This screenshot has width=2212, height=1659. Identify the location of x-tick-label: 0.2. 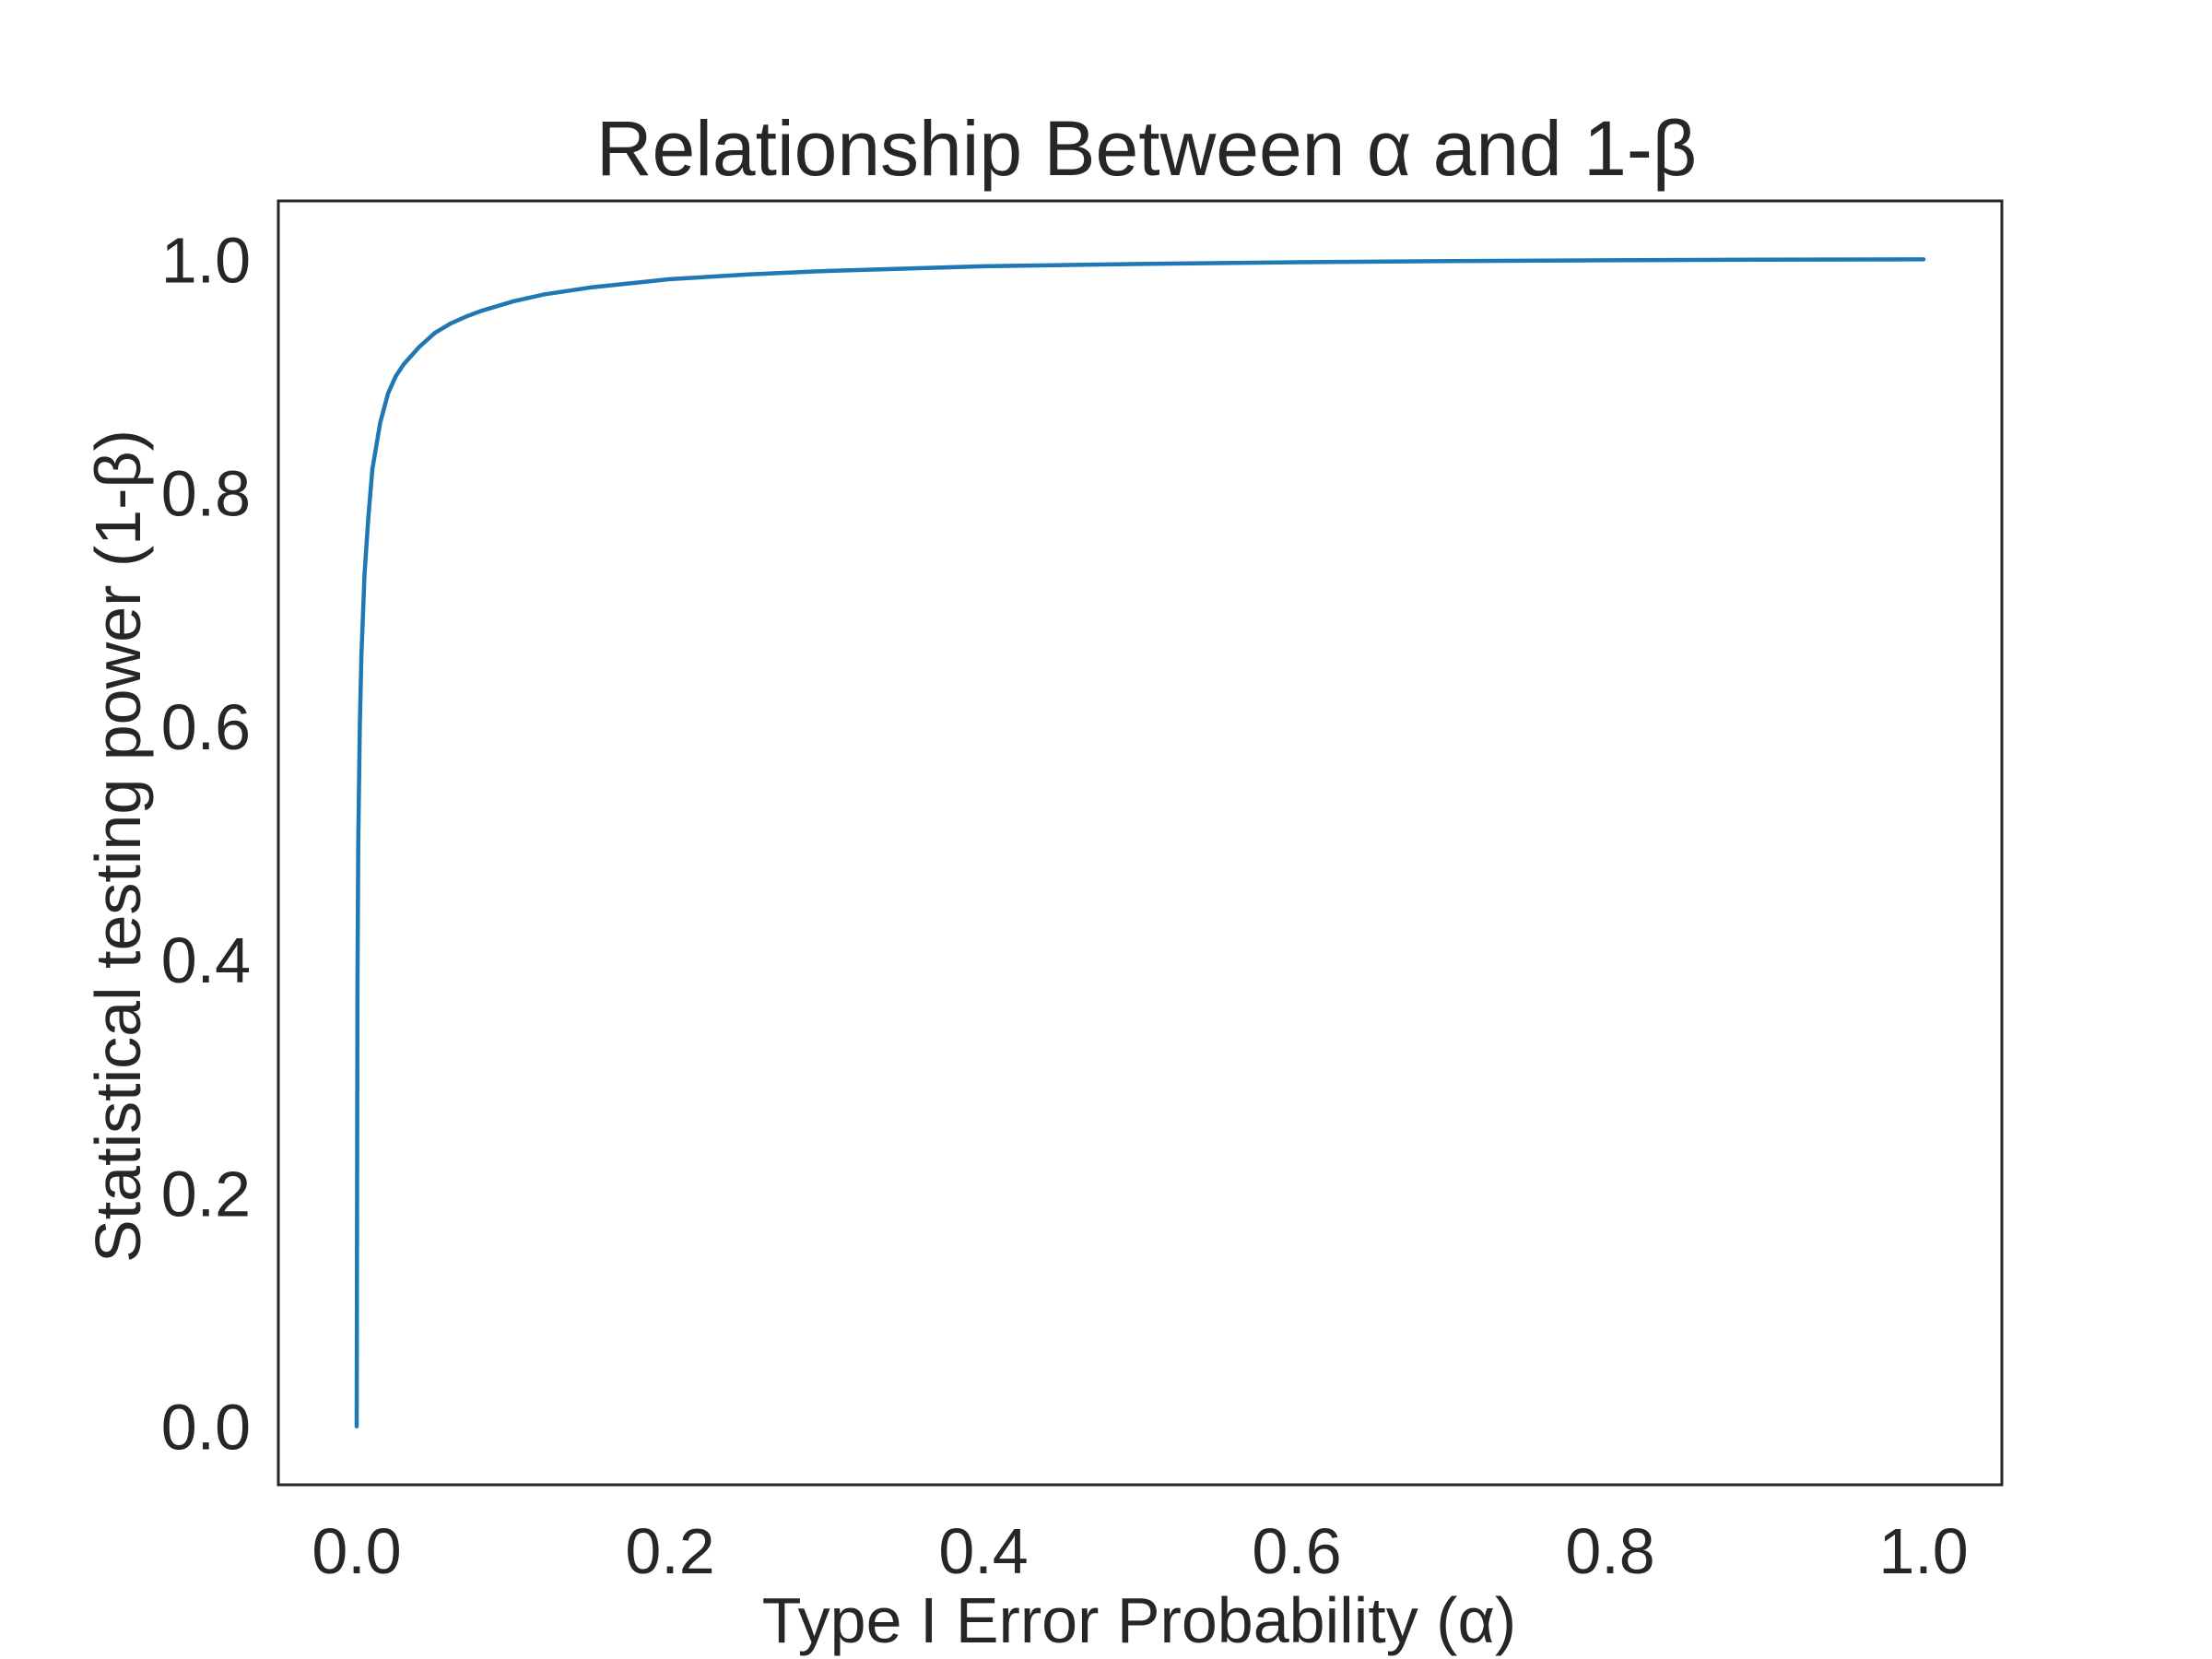
(669, 1551).